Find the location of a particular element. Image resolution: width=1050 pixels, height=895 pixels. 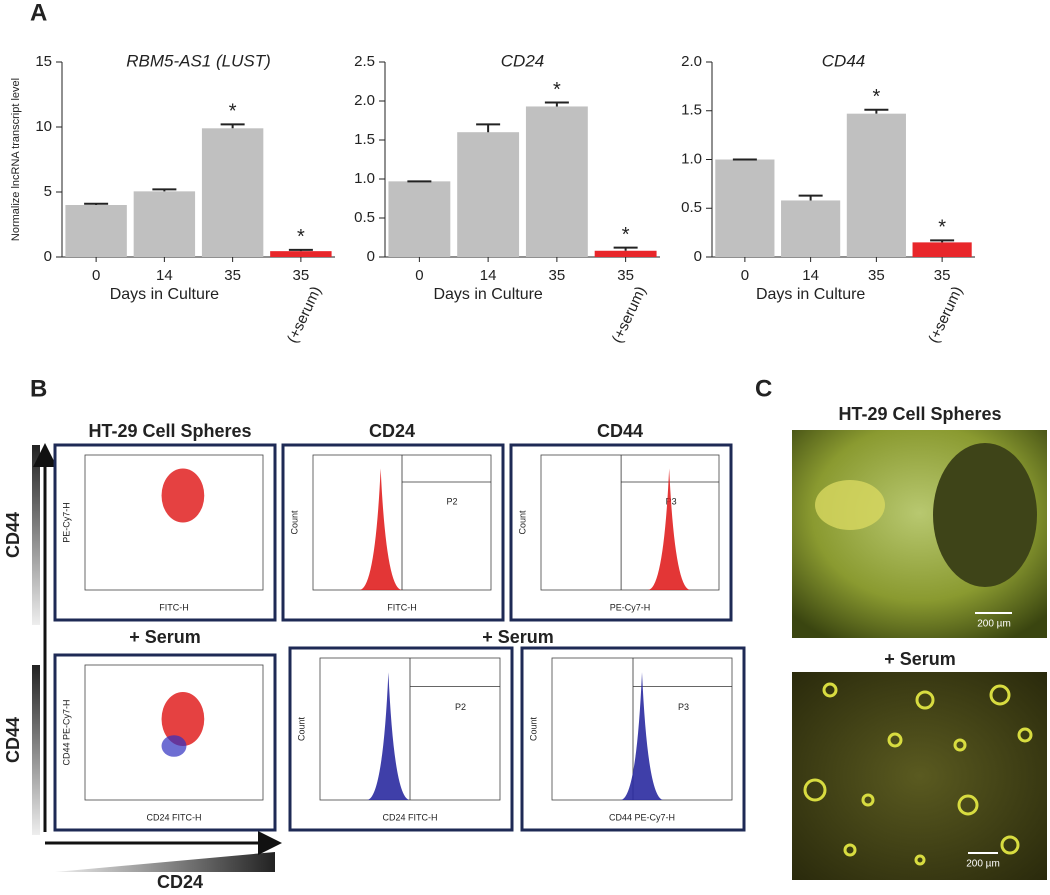

chart-title: CD44 is located at coordinates (843, 60).